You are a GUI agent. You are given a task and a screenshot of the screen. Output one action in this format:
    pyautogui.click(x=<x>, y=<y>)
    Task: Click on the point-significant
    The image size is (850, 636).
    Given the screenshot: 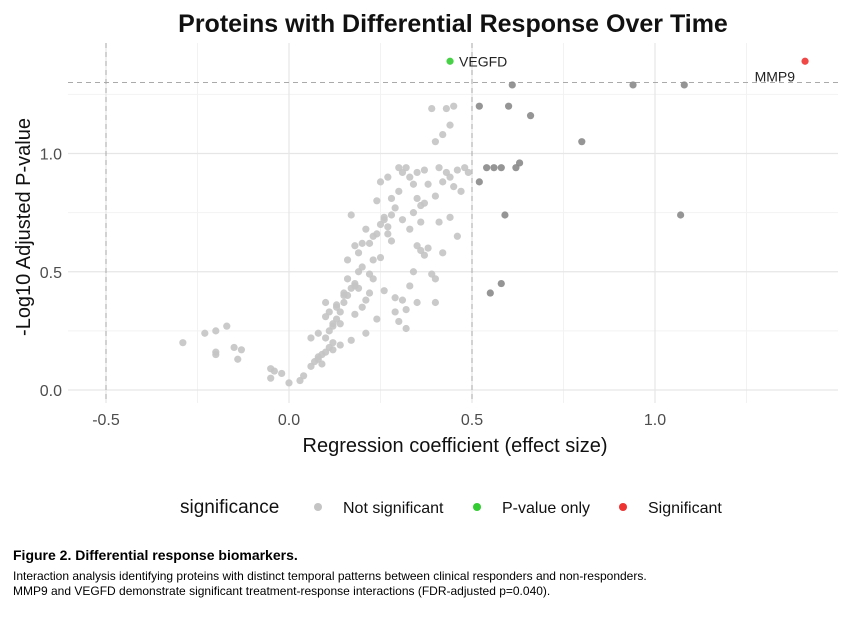 What is the action you would take?
    pyautogui.click(x=805, y=61)
    